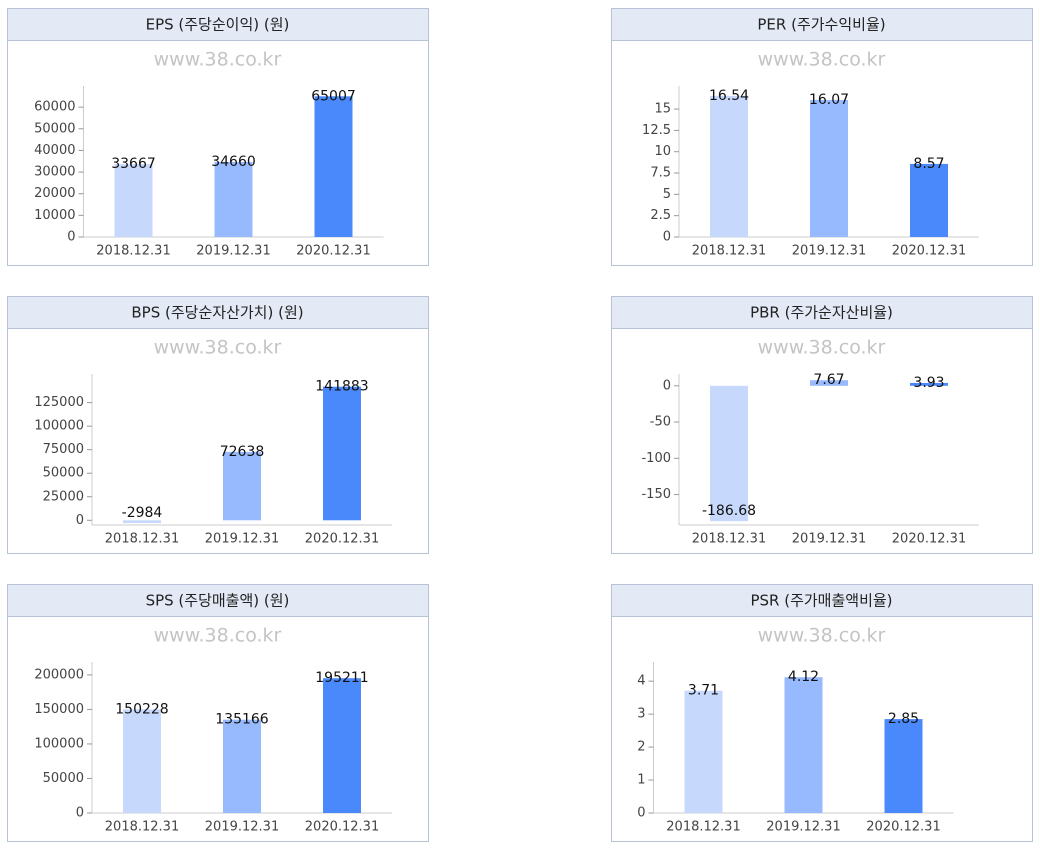 The image size is (1040, 852). What do you see at coordinates (828, 380) in the screenshot?
I see `value-label: 7.67` at bounding box center [828, 380].